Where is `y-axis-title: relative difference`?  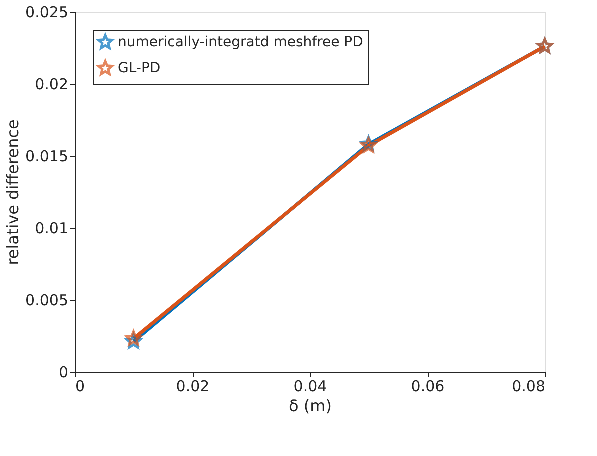 y-axis-title: relative difference is located at coordinates (13, 193).